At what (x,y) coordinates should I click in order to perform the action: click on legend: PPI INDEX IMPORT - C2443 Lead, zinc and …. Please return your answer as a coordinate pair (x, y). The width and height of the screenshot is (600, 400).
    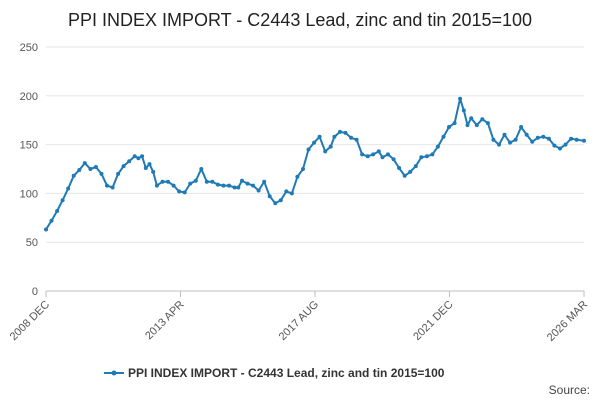
    Looking at the image, I should click on (274, 373).